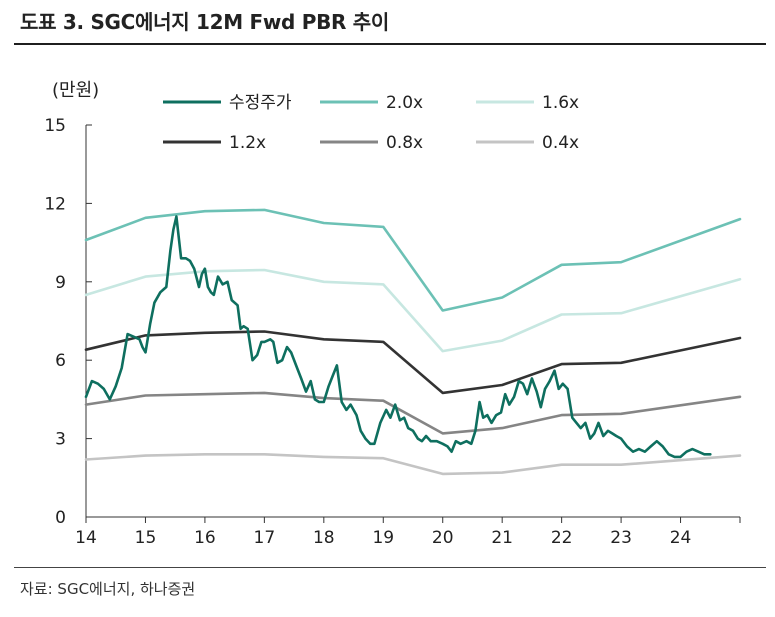 This screenshot has width=775, height=617. What do you see at coordinates (260, 103) in the screenshot?
I see `legend-label-0: 수정주가` at bounding box center [260, 103].